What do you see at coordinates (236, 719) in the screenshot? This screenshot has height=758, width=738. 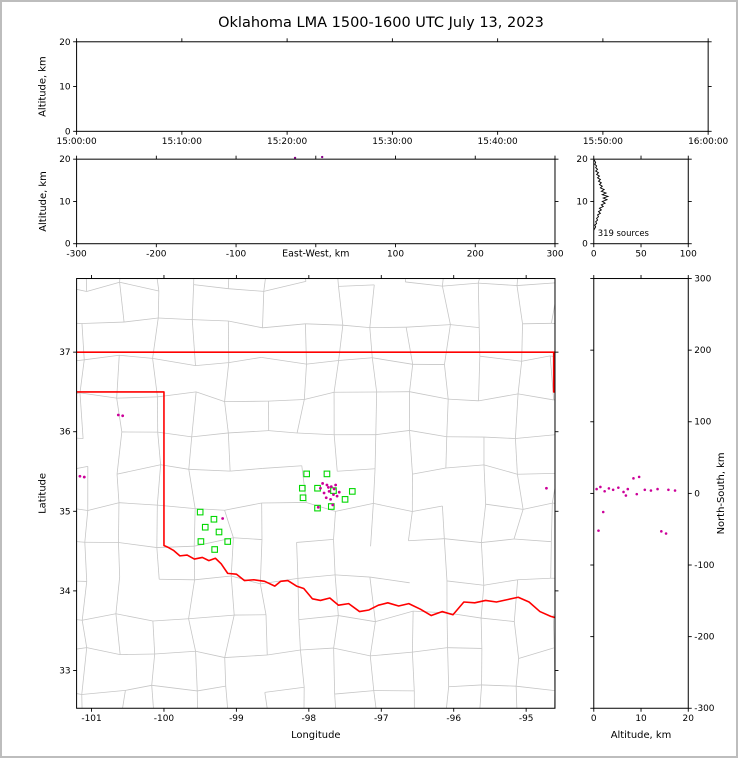 I see `x-tick-label: -99` at bounding box center [236, 719].